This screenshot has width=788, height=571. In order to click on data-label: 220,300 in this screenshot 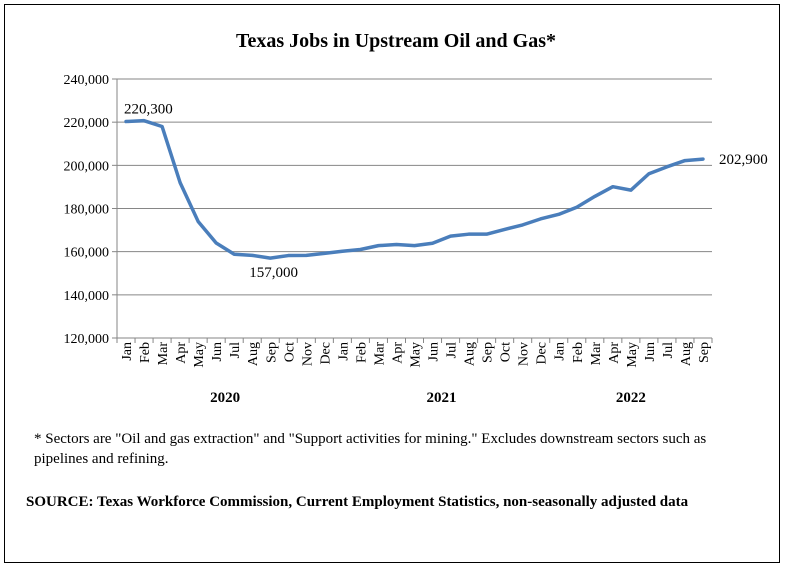, I will do `click(148, 110)`.